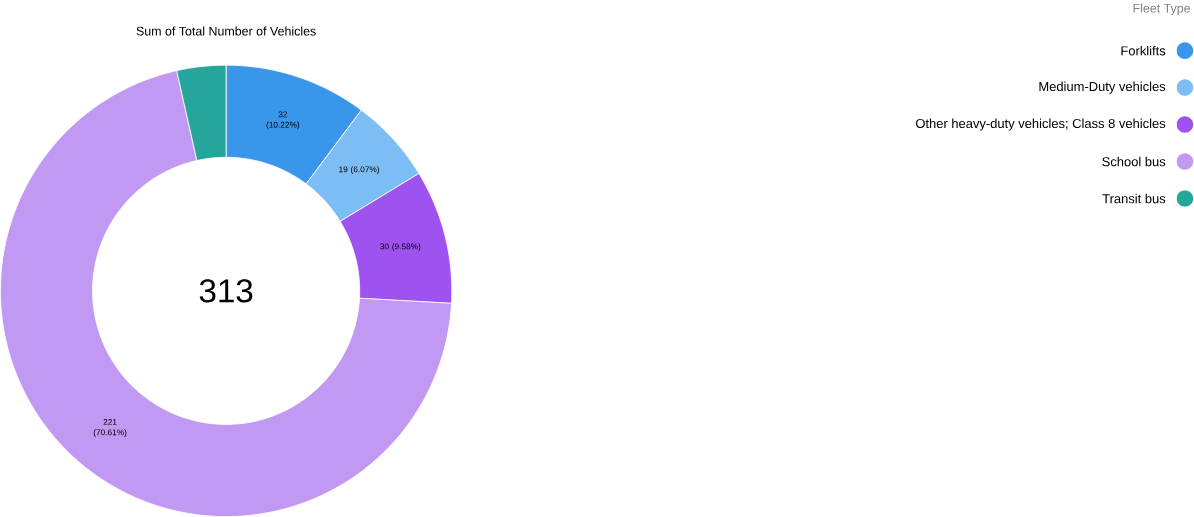 The height and width of the screenshot is (517, 1194). What do you see at coordinates (1134, 161) in the screenshot?
I see `legend-label: School bus` at bounding box center [1134, 161].